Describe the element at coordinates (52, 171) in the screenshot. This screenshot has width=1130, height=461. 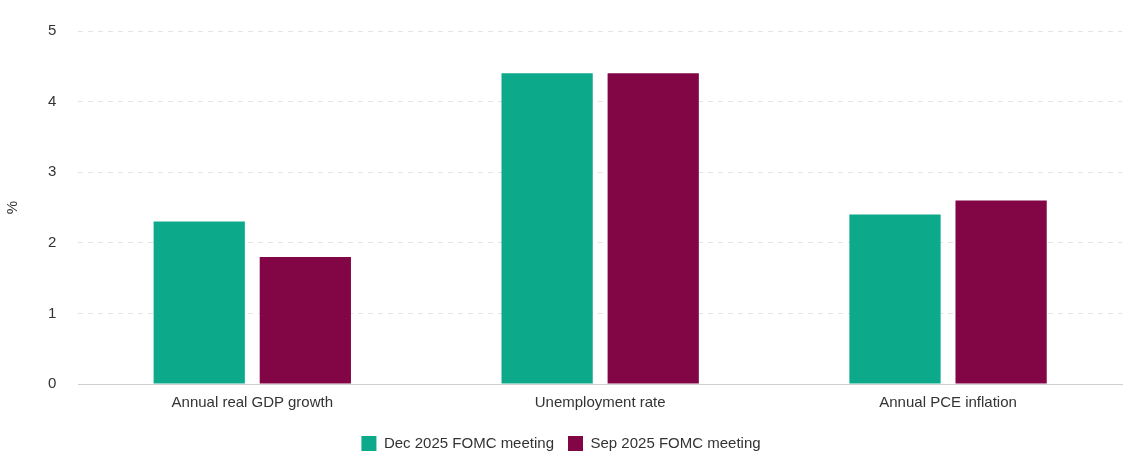
I see `y-tick-label: 3` at that location.